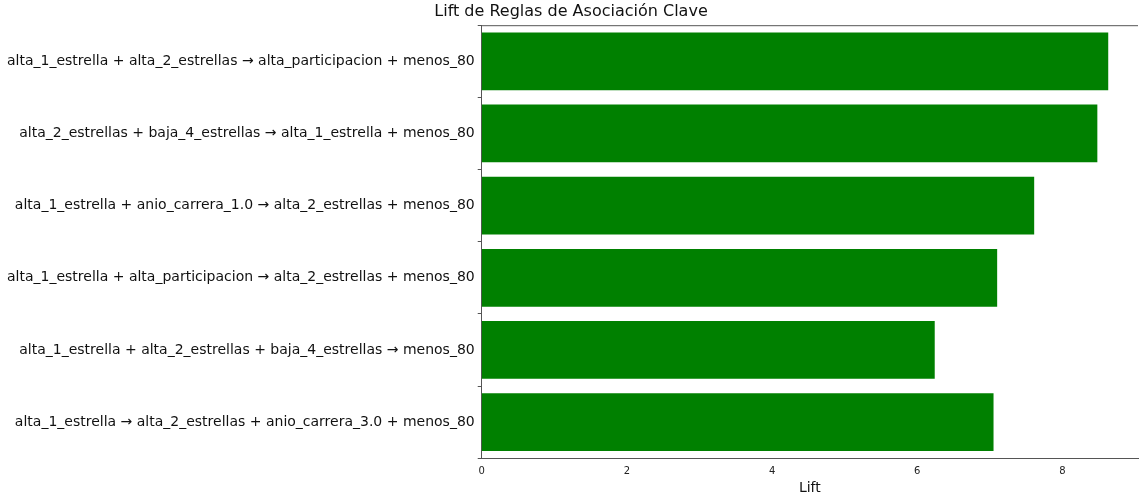 The width and height of the screenshot is (1139, 501). What do you see at coordinates (571, 10) in the screenshot?
I see `chart-title: Lift de Reglas de Asociación Clave` at bounding box center [571, 10].